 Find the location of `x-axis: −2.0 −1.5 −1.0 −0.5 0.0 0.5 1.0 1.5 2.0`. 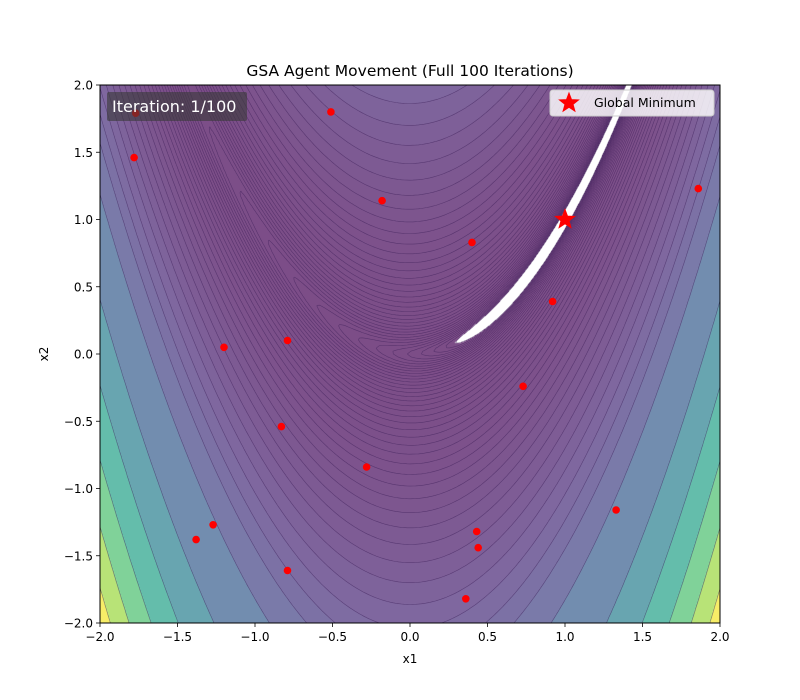

x-axis: −2.0 −1.5 −1.0 −0.5 0.0 0.5 1.0 1.5 2.0 is located at coordinates (407, 633).